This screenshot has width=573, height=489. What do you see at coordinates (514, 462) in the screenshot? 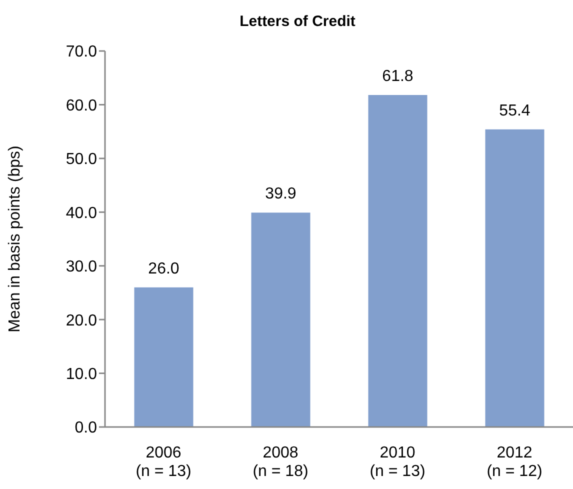
I see `x-tick-label: 2012 (n = 12)` at bounding box center [514, 462].